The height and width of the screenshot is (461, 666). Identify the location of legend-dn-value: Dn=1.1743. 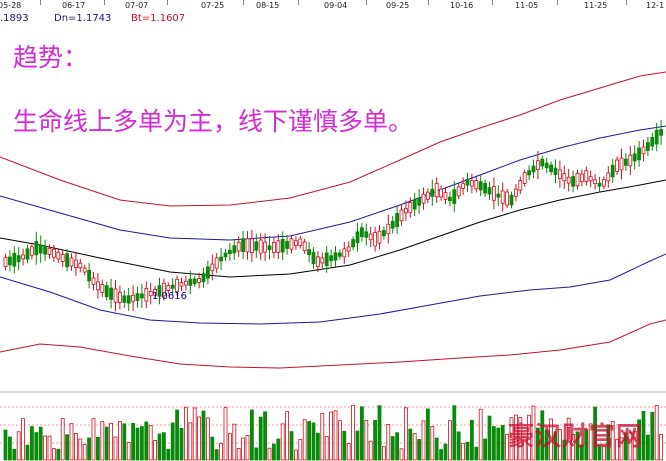
(83, 18).